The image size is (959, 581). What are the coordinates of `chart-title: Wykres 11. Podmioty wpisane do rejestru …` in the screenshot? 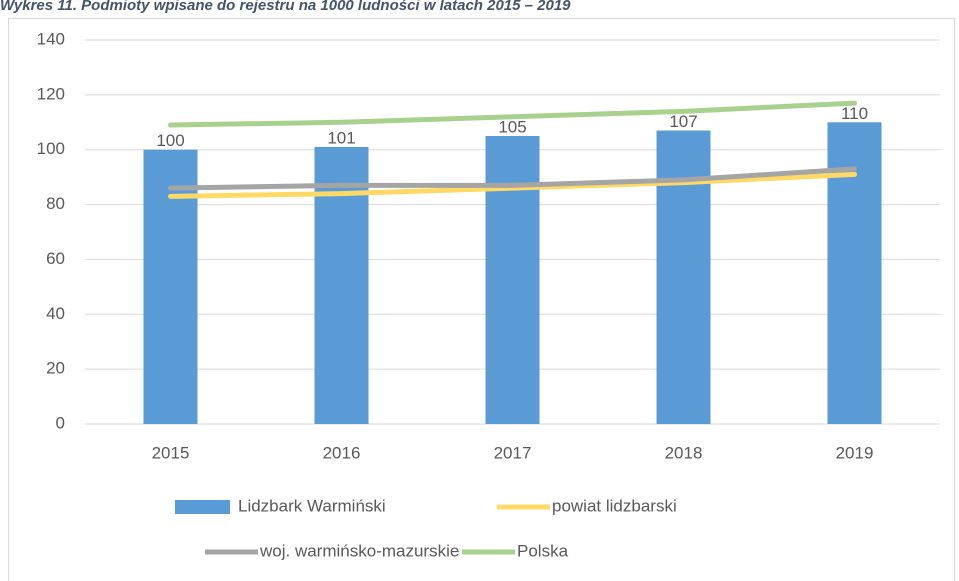 It's located at (285, 7).